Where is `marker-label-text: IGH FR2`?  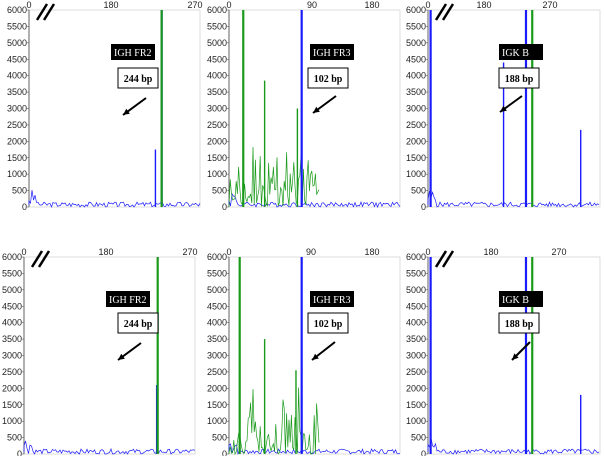
marker-label-text: IGH FR2 is located at coordinates (128, 300).